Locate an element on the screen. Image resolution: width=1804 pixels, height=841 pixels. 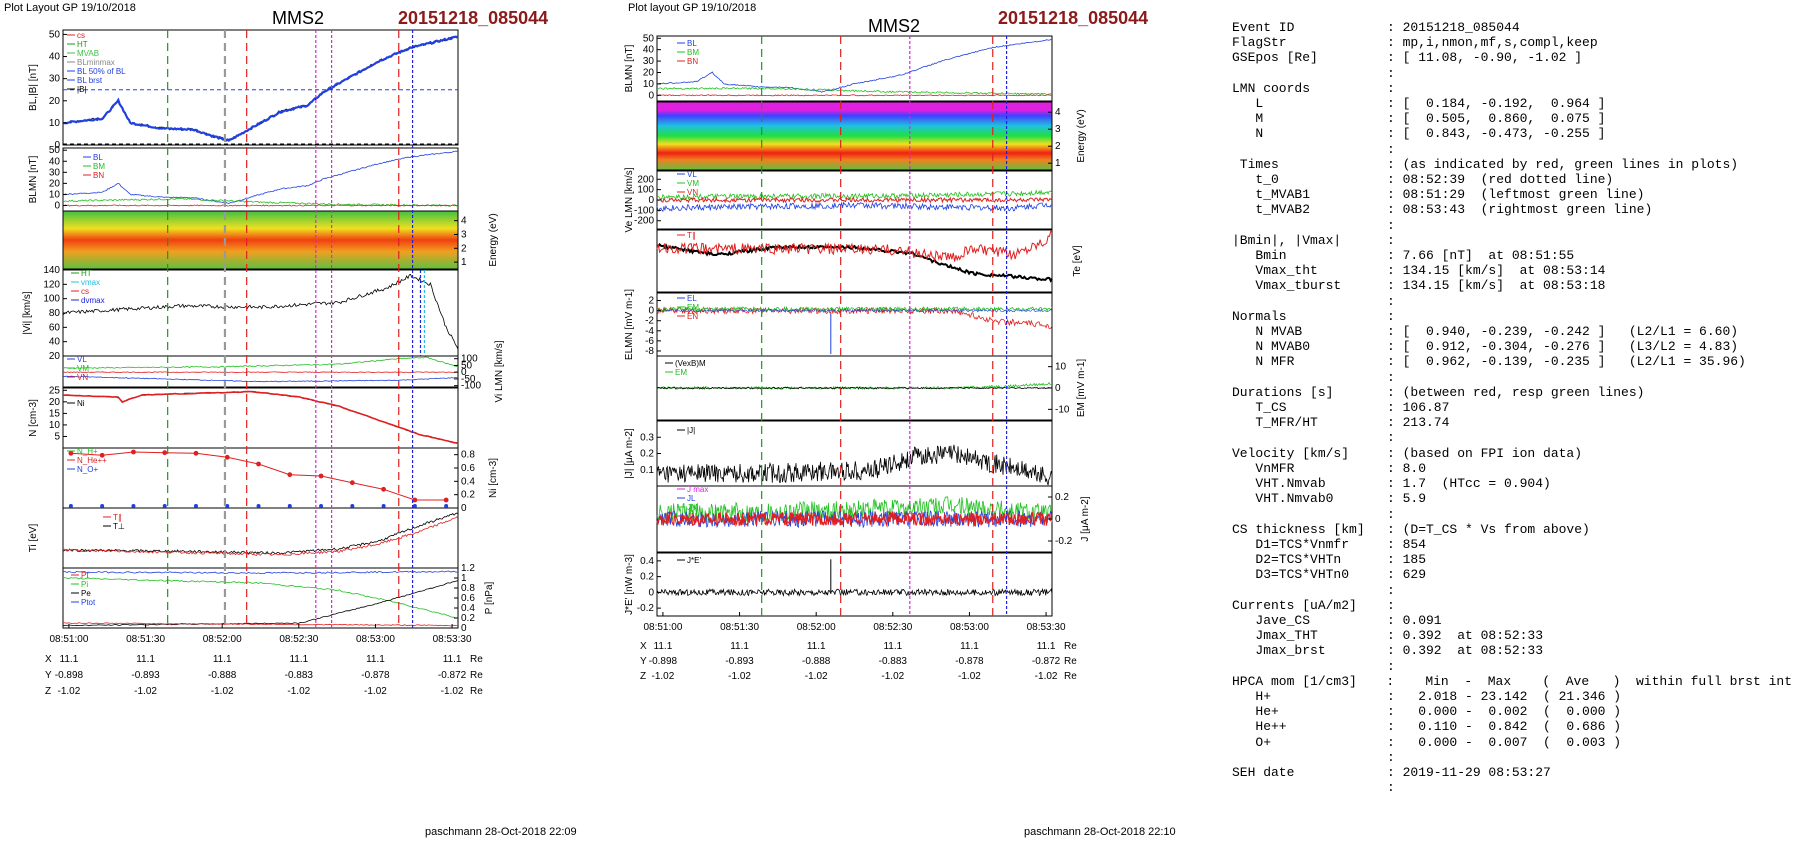
y-tick-label: 1 is located at coordinates (464, 578).